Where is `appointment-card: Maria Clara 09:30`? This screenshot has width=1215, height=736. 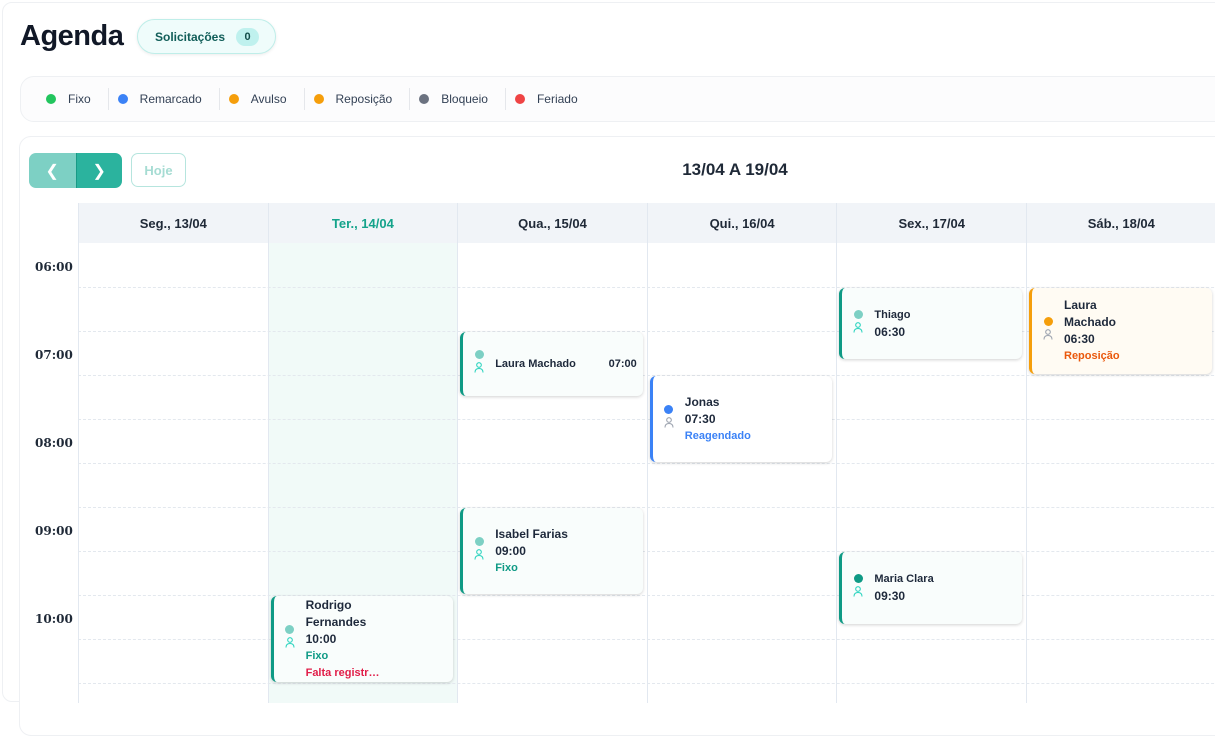
appointment-card: Maria Clara 09:30 is located at coordinates (930, 588).